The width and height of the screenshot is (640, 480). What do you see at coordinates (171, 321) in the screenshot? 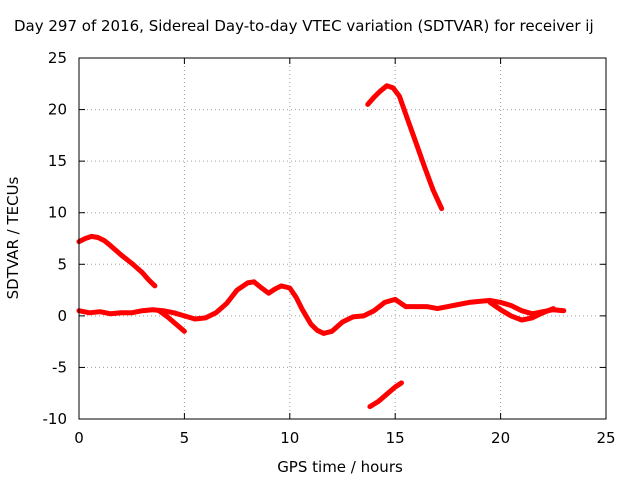
I see `series-arc-early-dip` at bounding box center [171, 321].